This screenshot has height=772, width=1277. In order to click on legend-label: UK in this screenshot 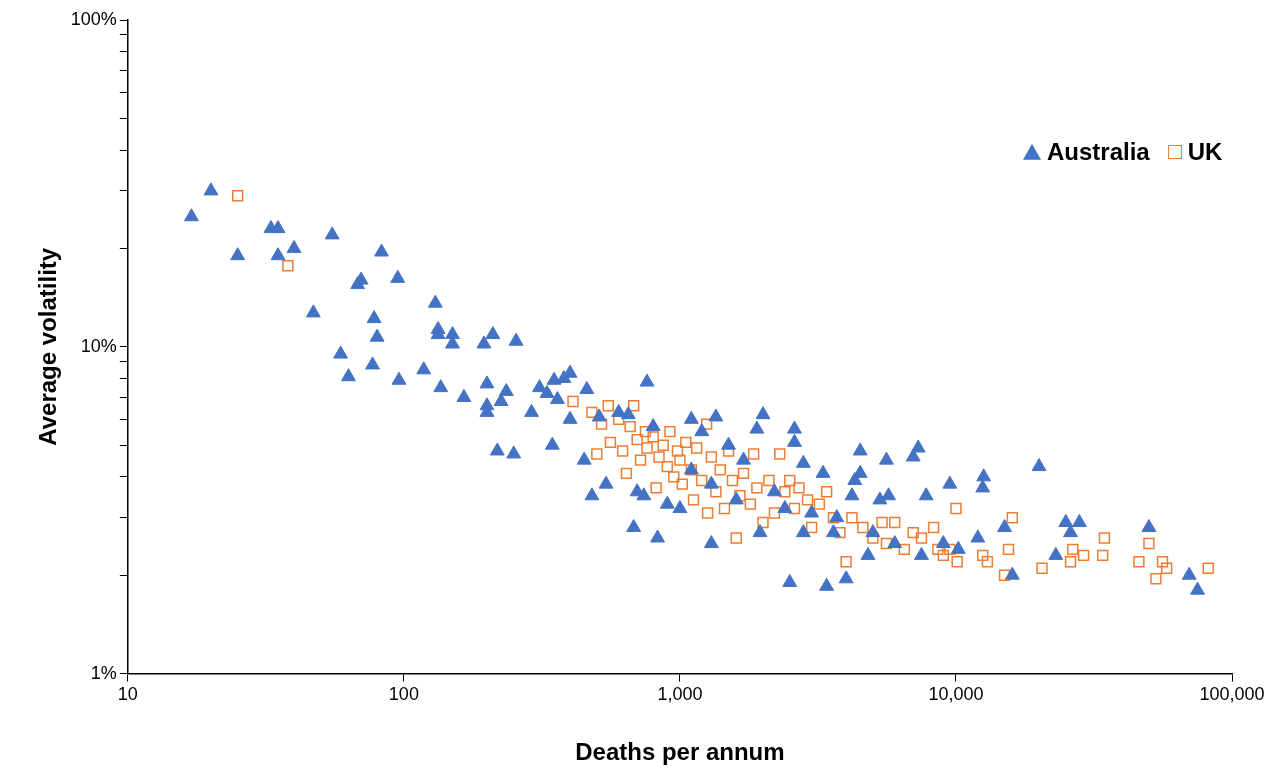, I will do `click(1205, 151)`.